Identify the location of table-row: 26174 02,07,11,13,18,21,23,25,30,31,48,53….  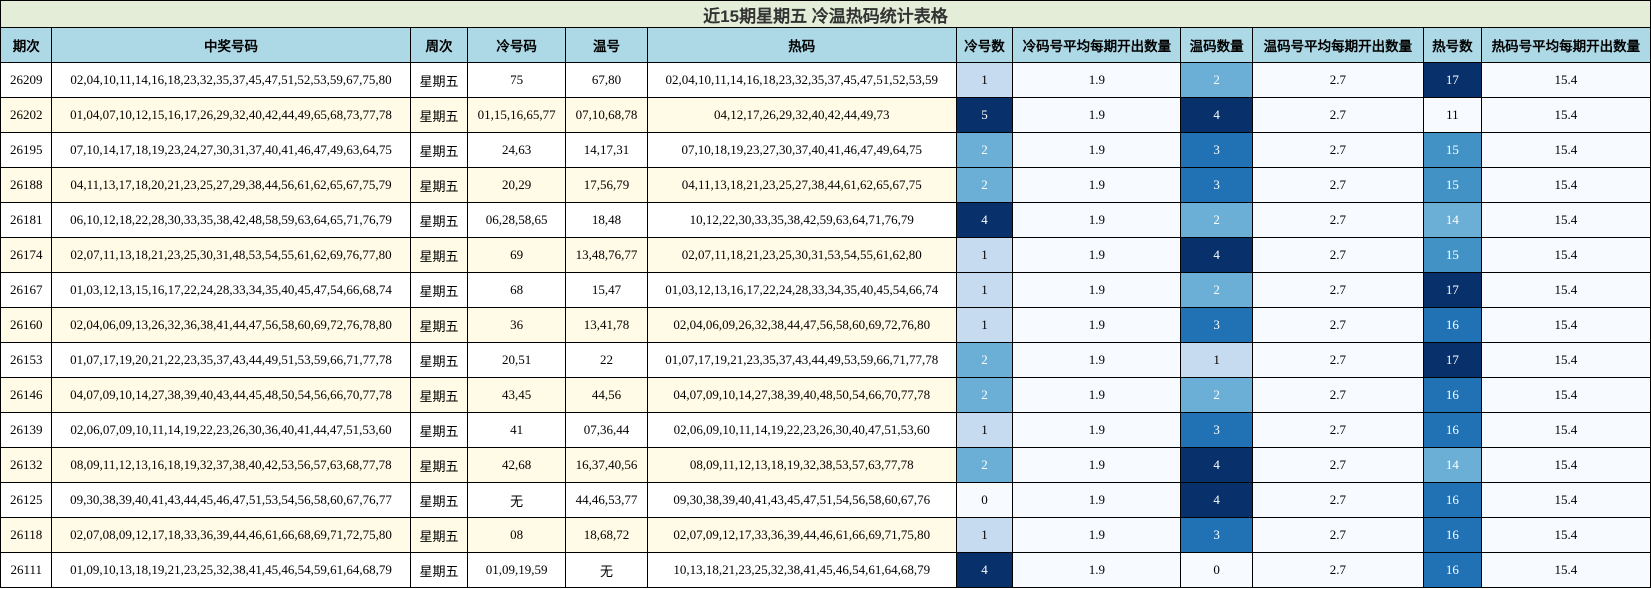
(825, 255).